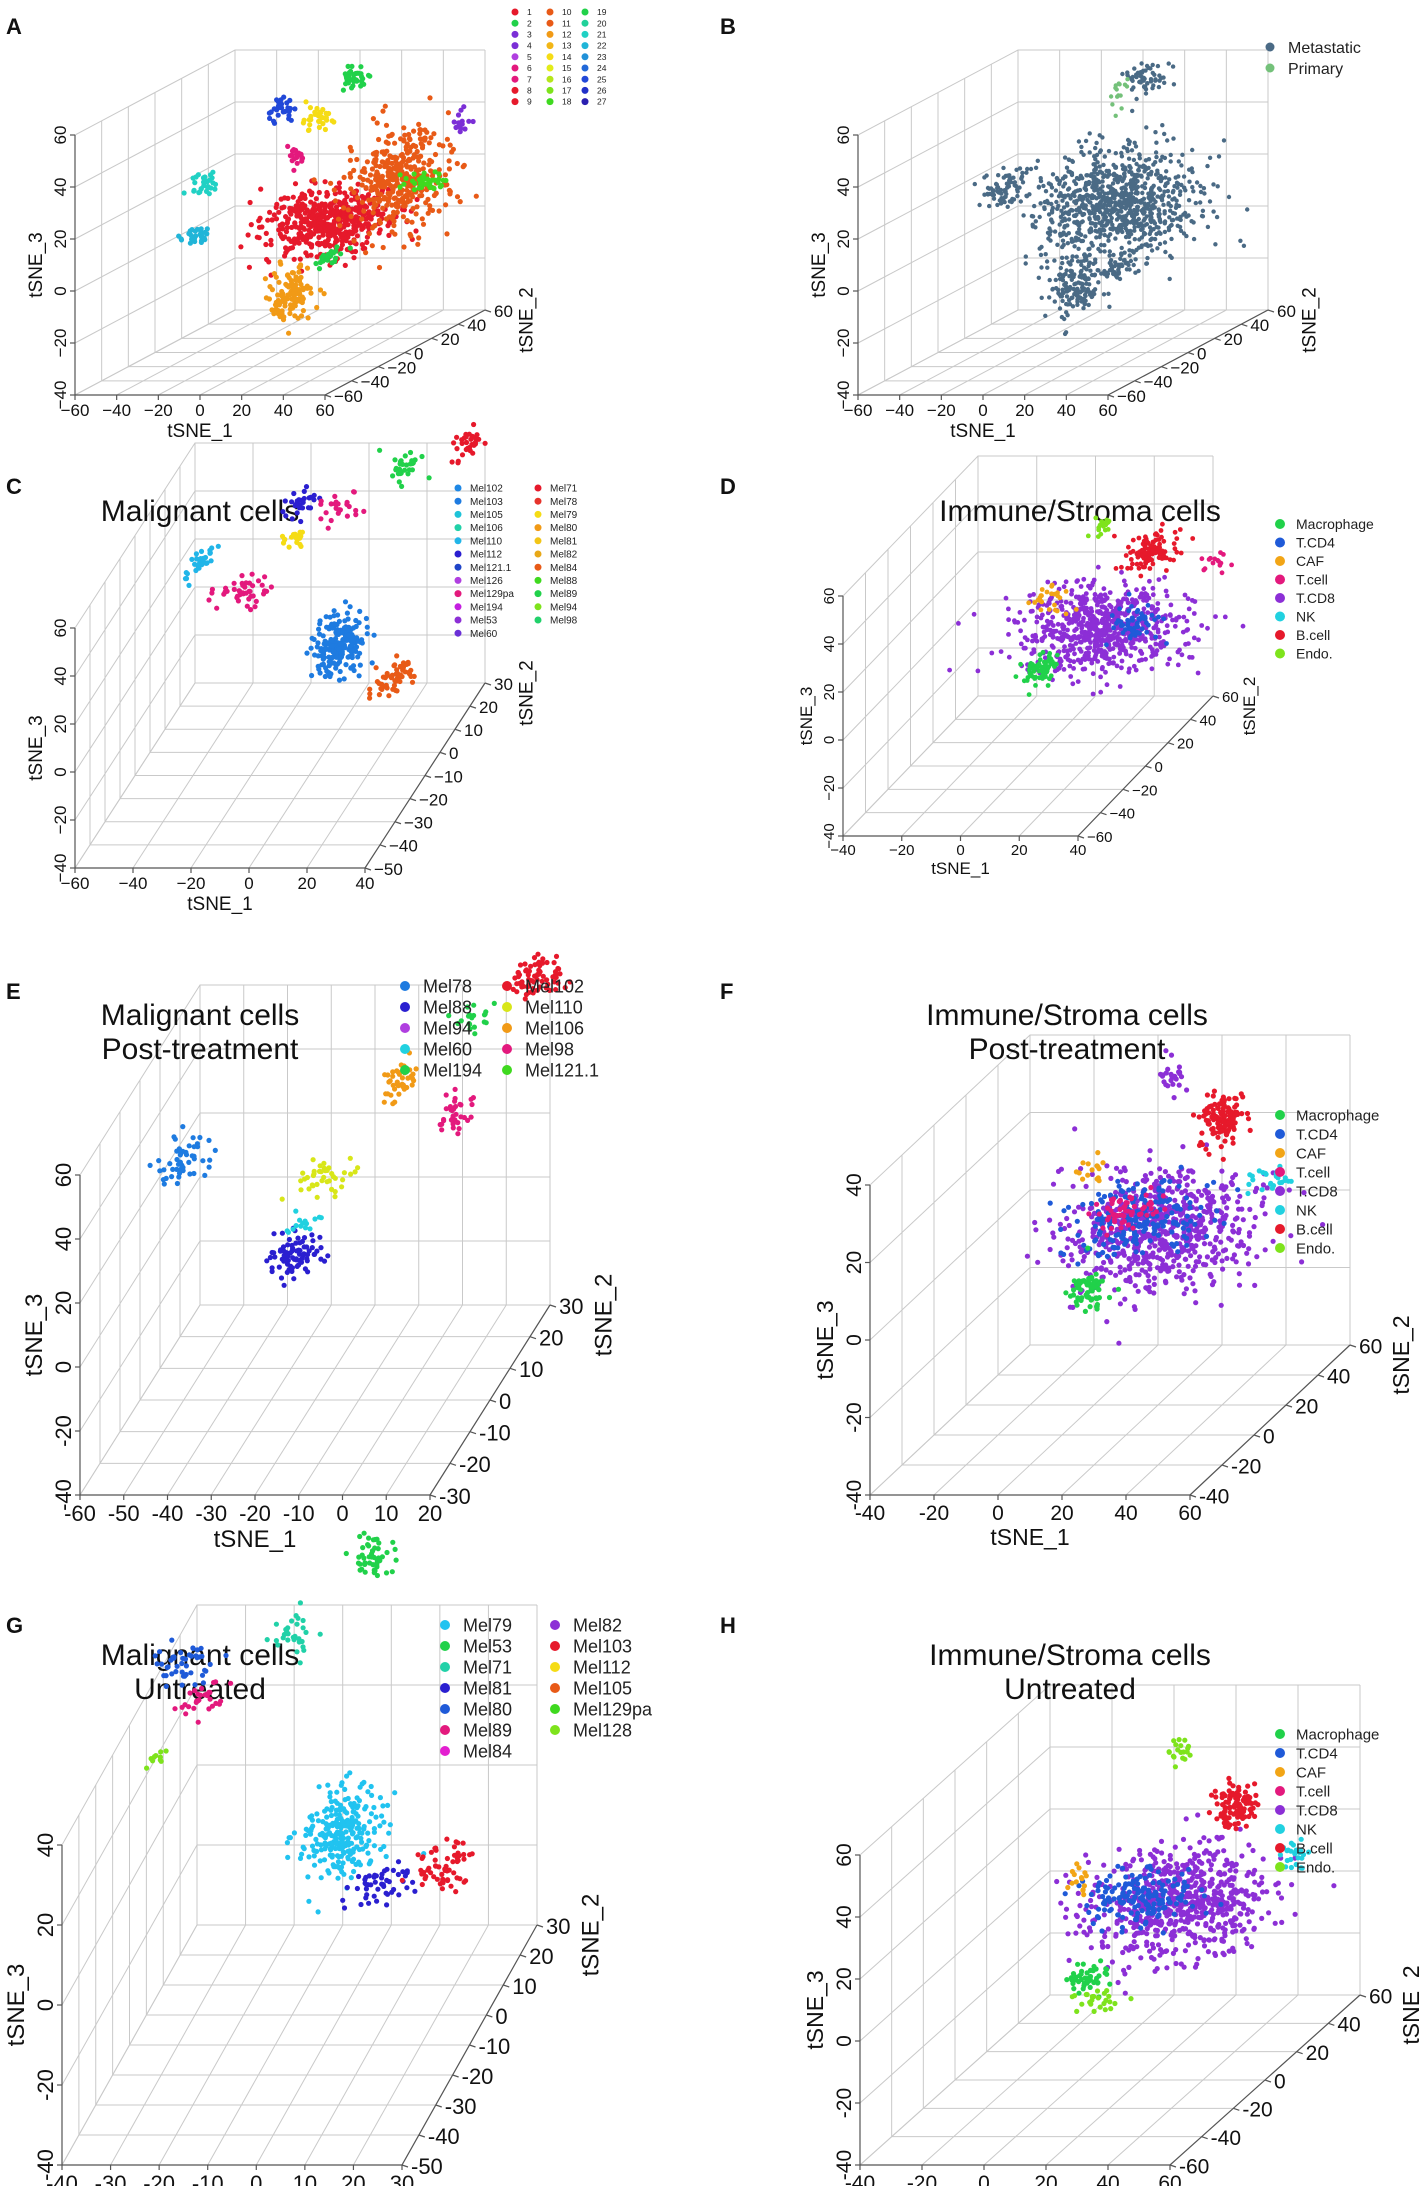 Image resolution: width=1422 pixels, height=2186 pixels. Describe the element at coordinates (594, 68) in the screenshot. I see `legend-item: 24` at that location.